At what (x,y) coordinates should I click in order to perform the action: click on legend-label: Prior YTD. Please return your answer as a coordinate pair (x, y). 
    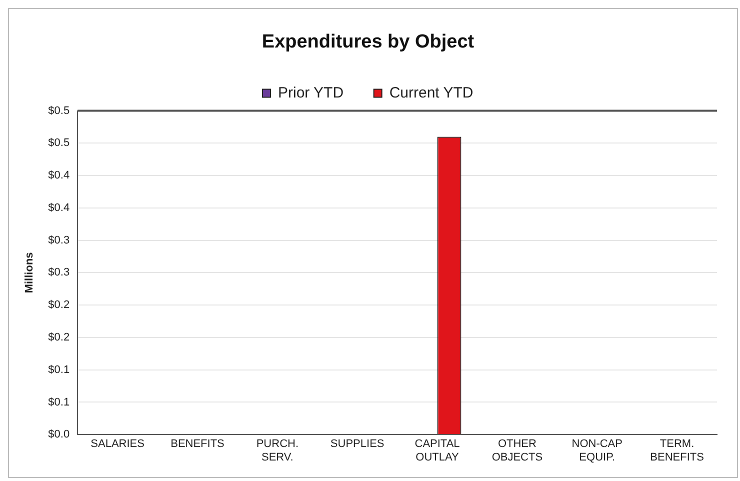
    Looking at the image, I should click on (311, 93).